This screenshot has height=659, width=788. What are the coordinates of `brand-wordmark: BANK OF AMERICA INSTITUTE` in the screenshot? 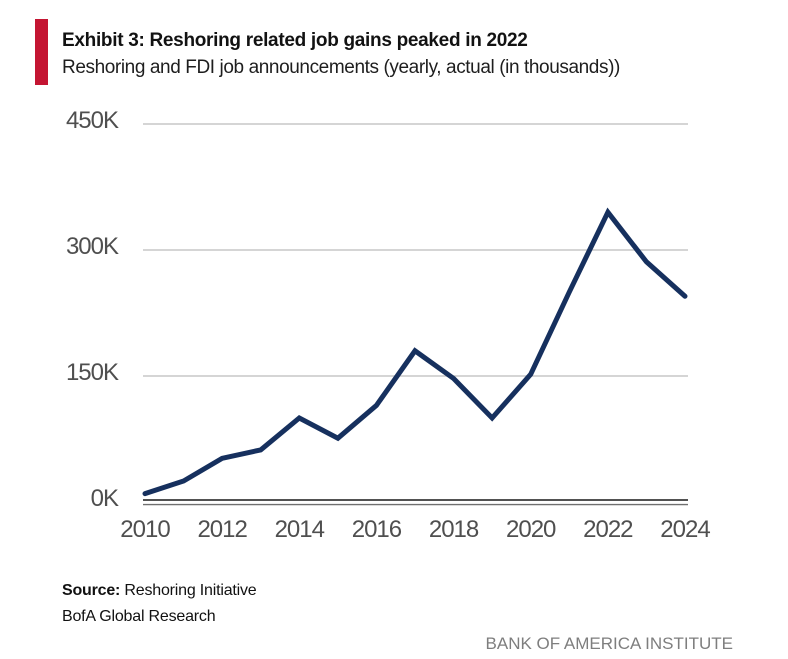 It's located at (609, 643).